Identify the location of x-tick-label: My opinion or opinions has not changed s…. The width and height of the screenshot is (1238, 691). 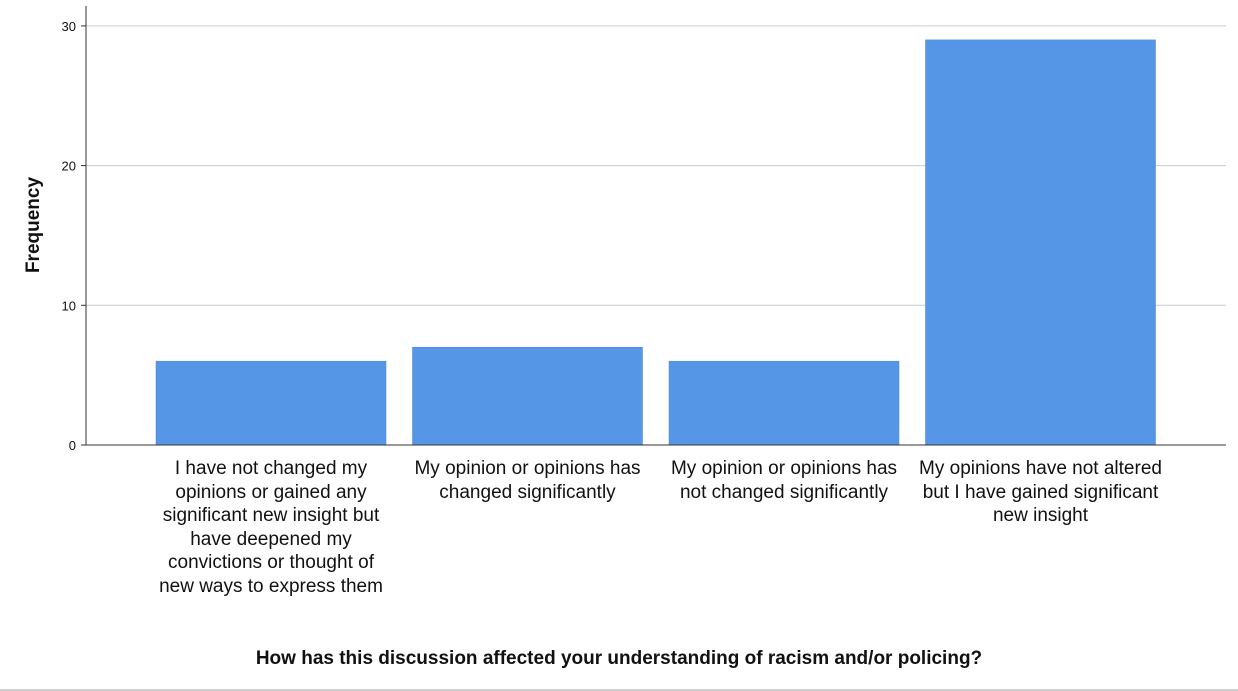
(784, 480).